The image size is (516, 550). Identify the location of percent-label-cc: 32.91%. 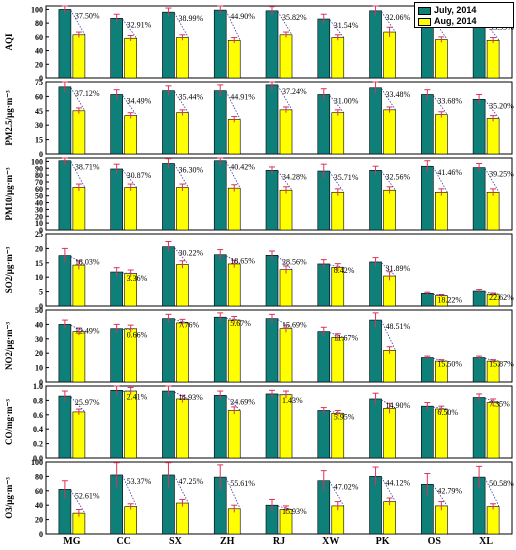
(139, 24).